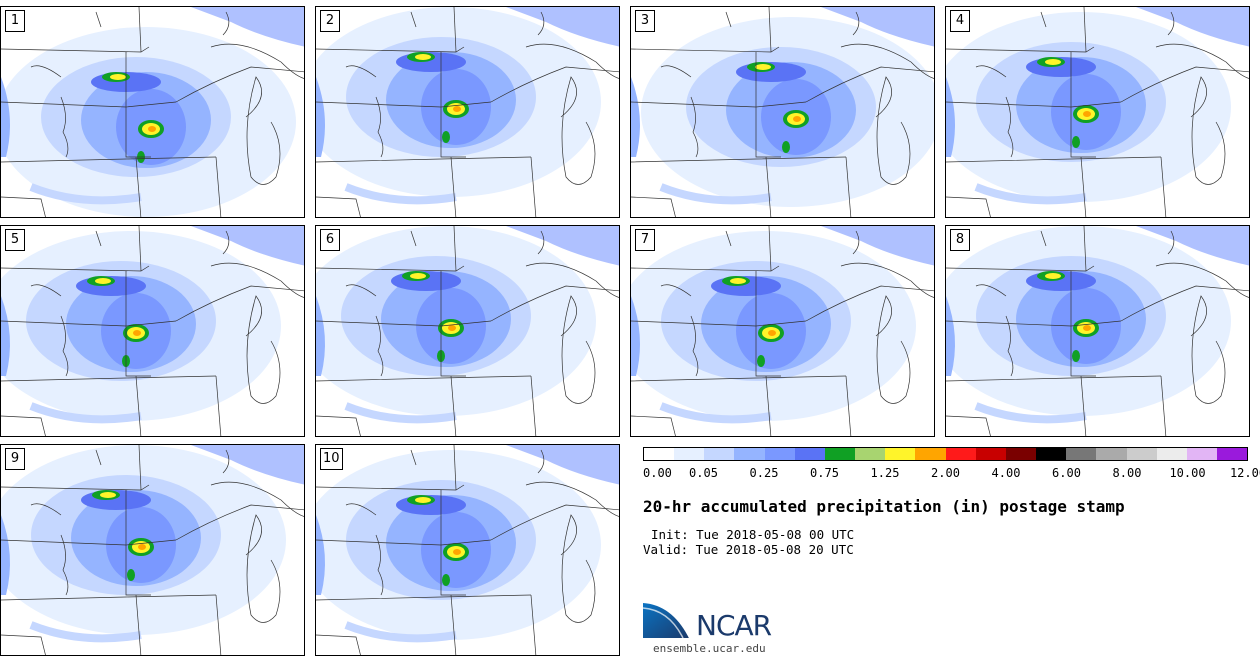 The image size is (1260, 657). Describe the element at coordinates (645, 21) in the screenshot. I see `panel-number: 3` at that location.